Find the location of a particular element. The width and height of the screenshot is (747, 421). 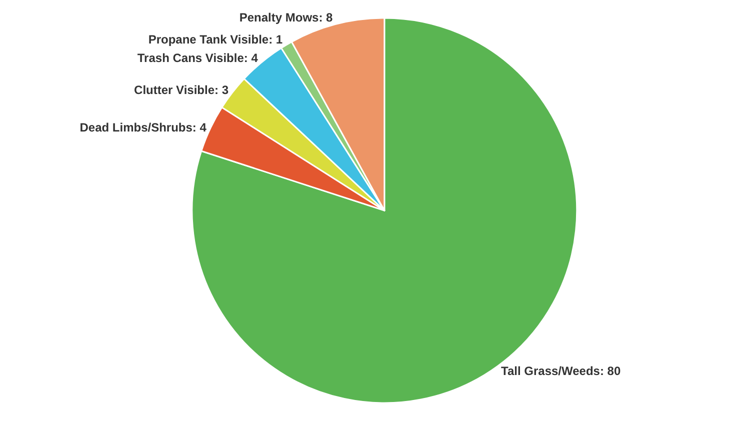

slice-label: Penalty Mows: 8 is located at coordinates (286, 17).